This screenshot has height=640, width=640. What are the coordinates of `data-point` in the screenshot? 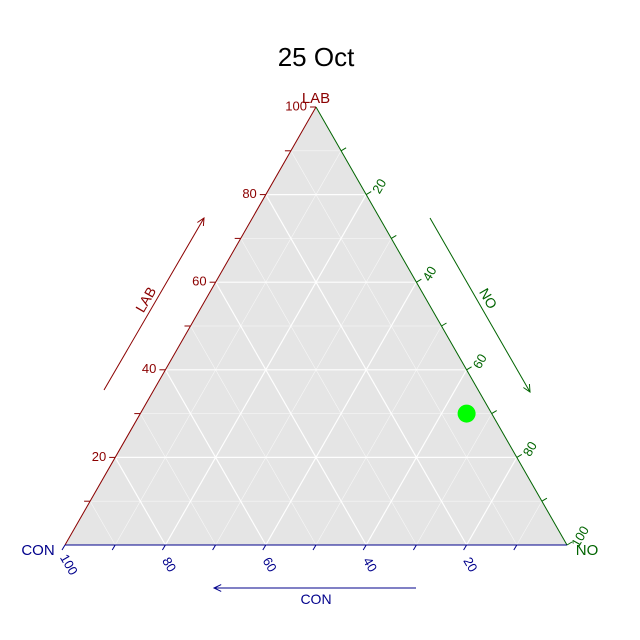 It's located at (466, 413).